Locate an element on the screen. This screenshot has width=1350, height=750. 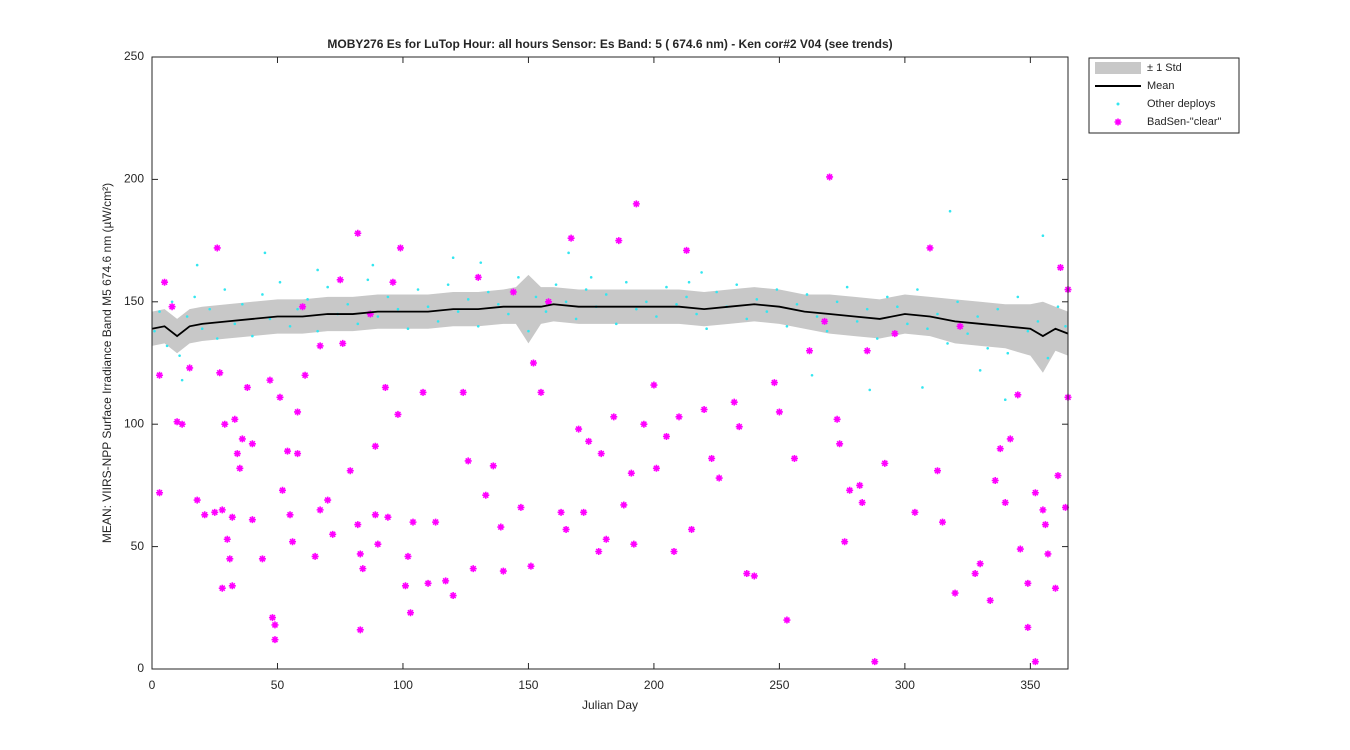
y-tick-label: 150 is located at coordinates (134, 301).